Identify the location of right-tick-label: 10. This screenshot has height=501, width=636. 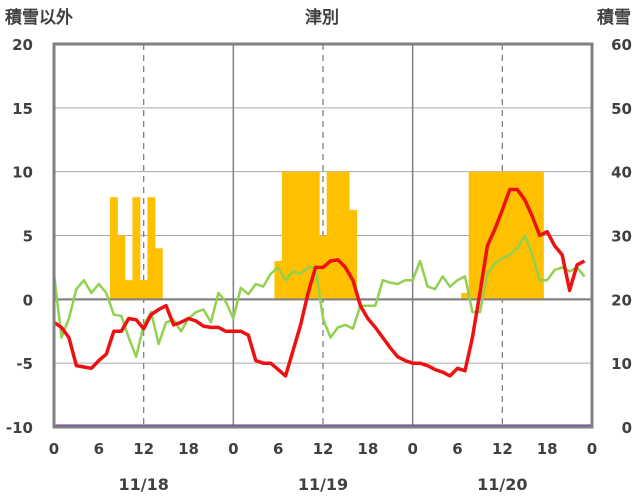
(621, 364).